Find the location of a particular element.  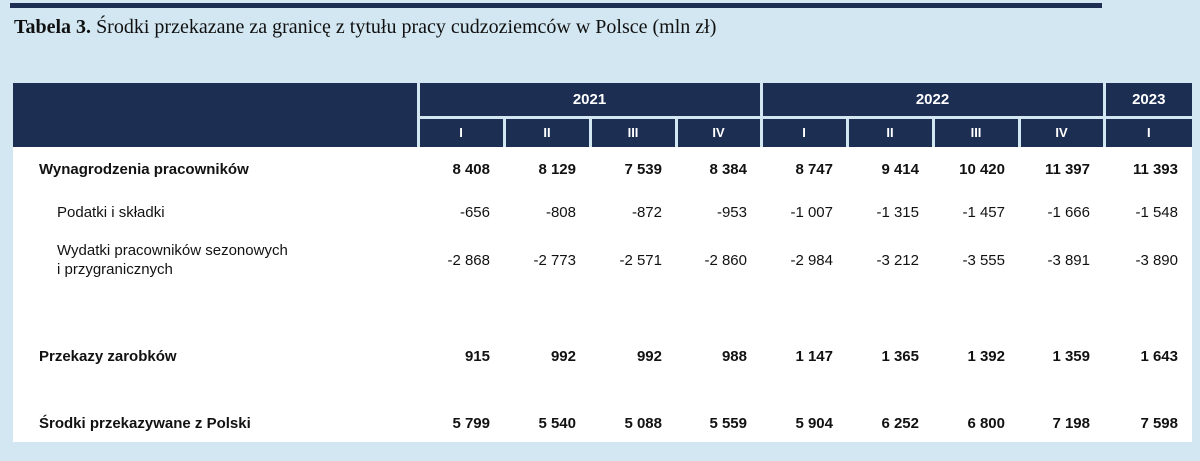

year-header-row: 2021 2022 2023 is located at coordinates (602, 115).